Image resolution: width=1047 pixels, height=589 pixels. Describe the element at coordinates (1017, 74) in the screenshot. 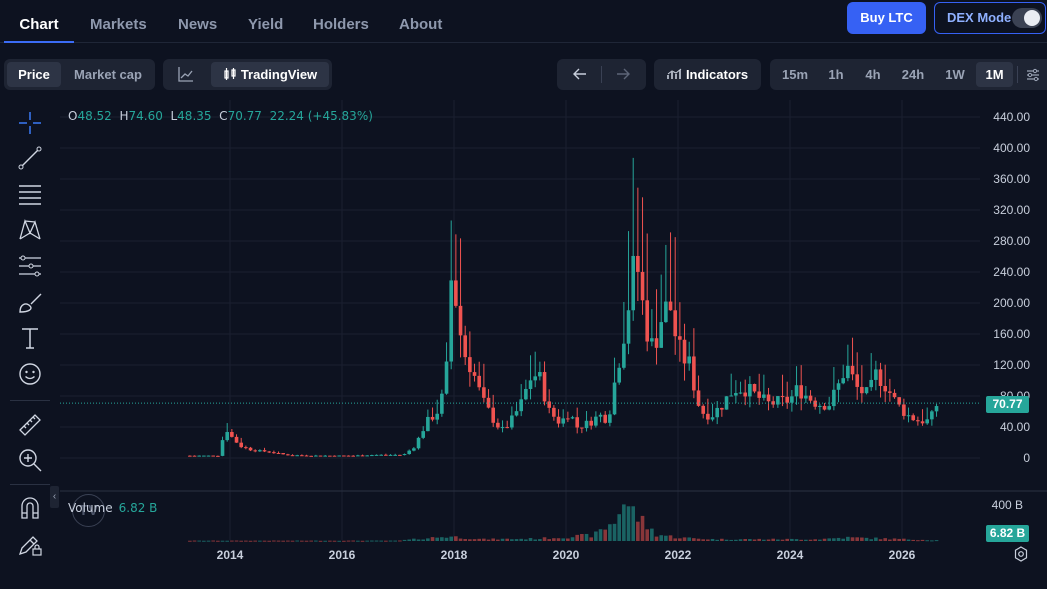

I see `divider` at that location.